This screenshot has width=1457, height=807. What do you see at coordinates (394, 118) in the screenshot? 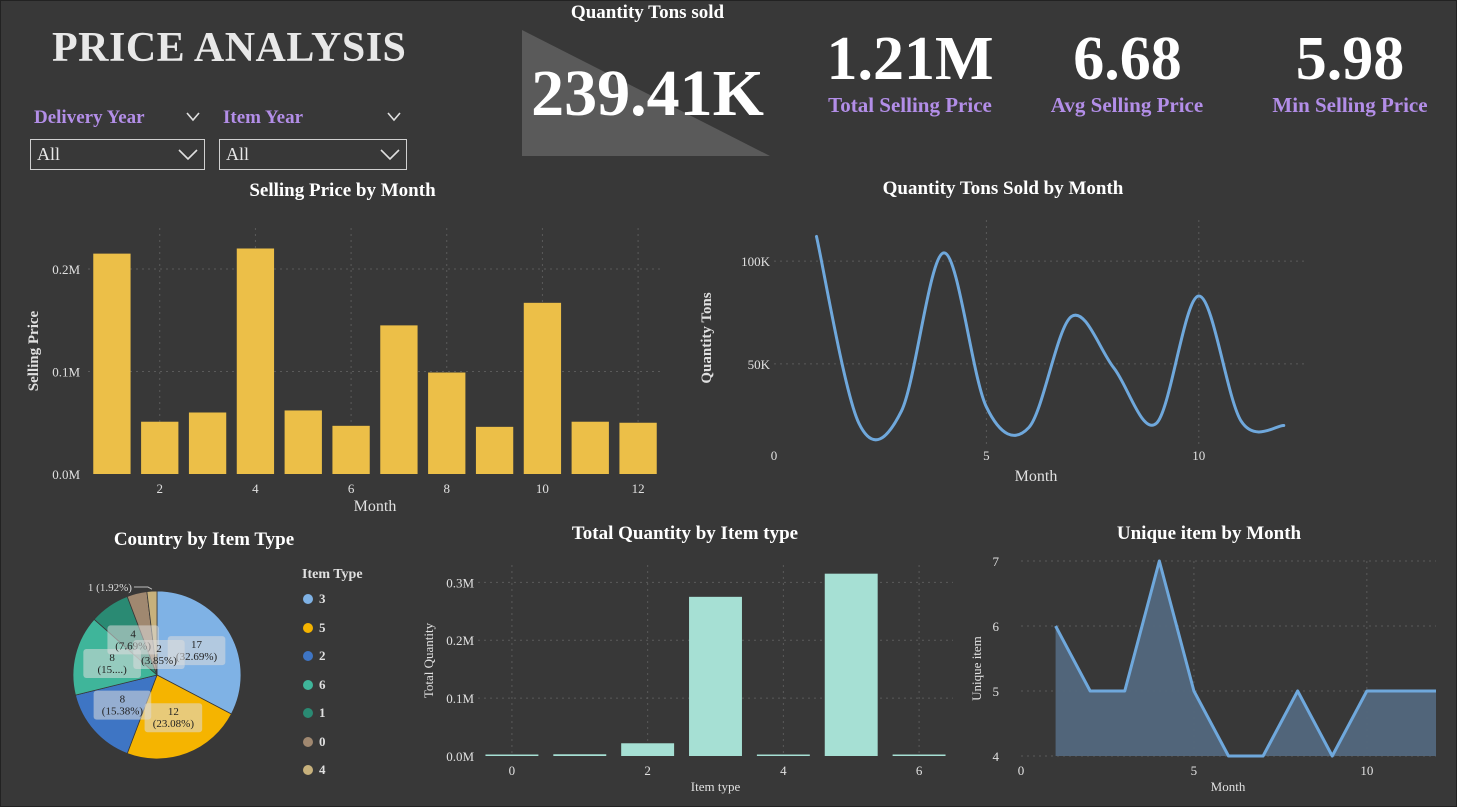
I see `item-year-chevron-icon` at bounding box center [394, 118].